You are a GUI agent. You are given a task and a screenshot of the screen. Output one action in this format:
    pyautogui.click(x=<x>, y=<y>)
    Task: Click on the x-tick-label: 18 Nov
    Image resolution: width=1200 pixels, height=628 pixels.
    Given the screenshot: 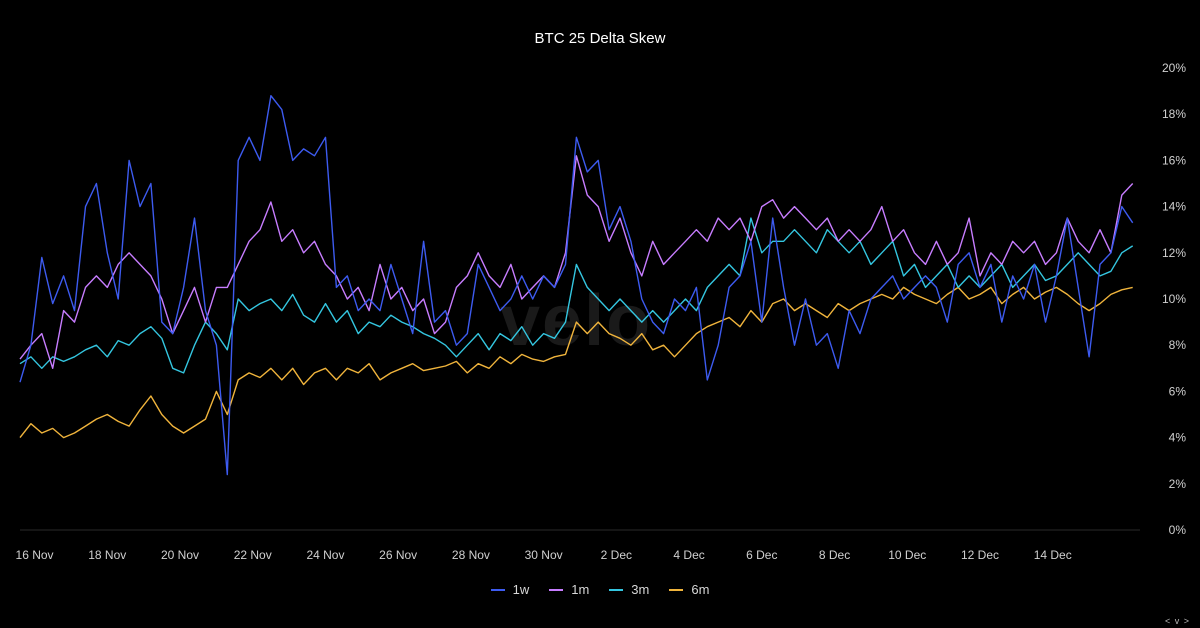 What is the action you would take?
    pyautogui.click(x=107, y=555)
    